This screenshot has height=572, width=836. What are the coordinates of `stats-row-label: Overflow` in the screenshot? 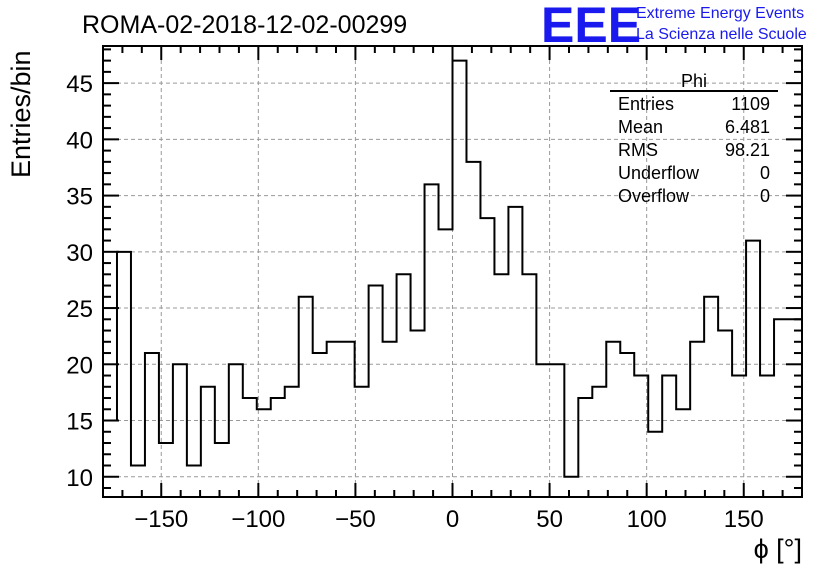 It's located at (654, 196).